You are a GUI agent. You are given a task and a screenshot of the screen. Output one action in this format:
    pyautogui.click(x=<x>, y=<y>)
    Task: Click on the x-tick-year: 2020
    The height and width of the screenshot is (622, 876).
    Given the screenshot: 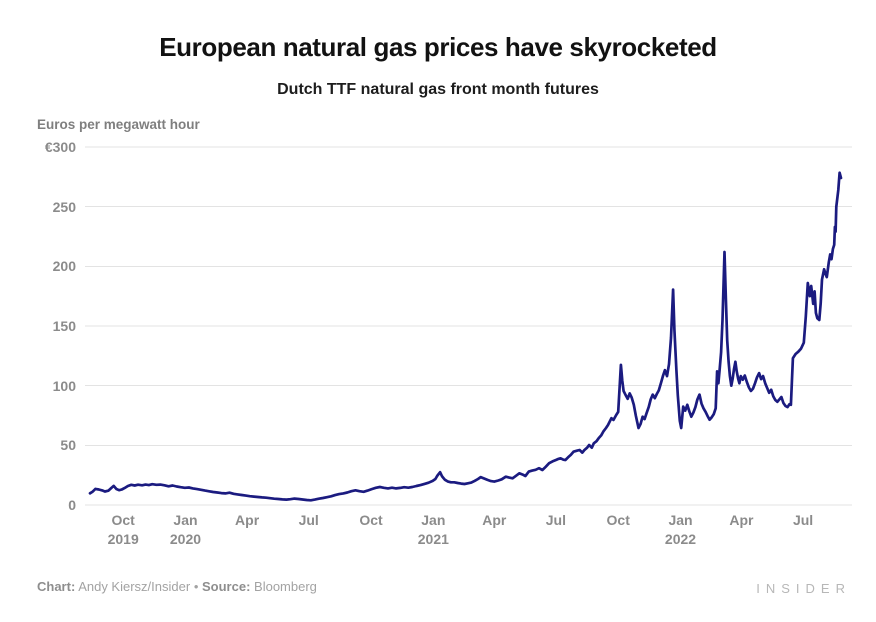 What is the action you would take?
    pyautogui.click(x=185, y=539)
    